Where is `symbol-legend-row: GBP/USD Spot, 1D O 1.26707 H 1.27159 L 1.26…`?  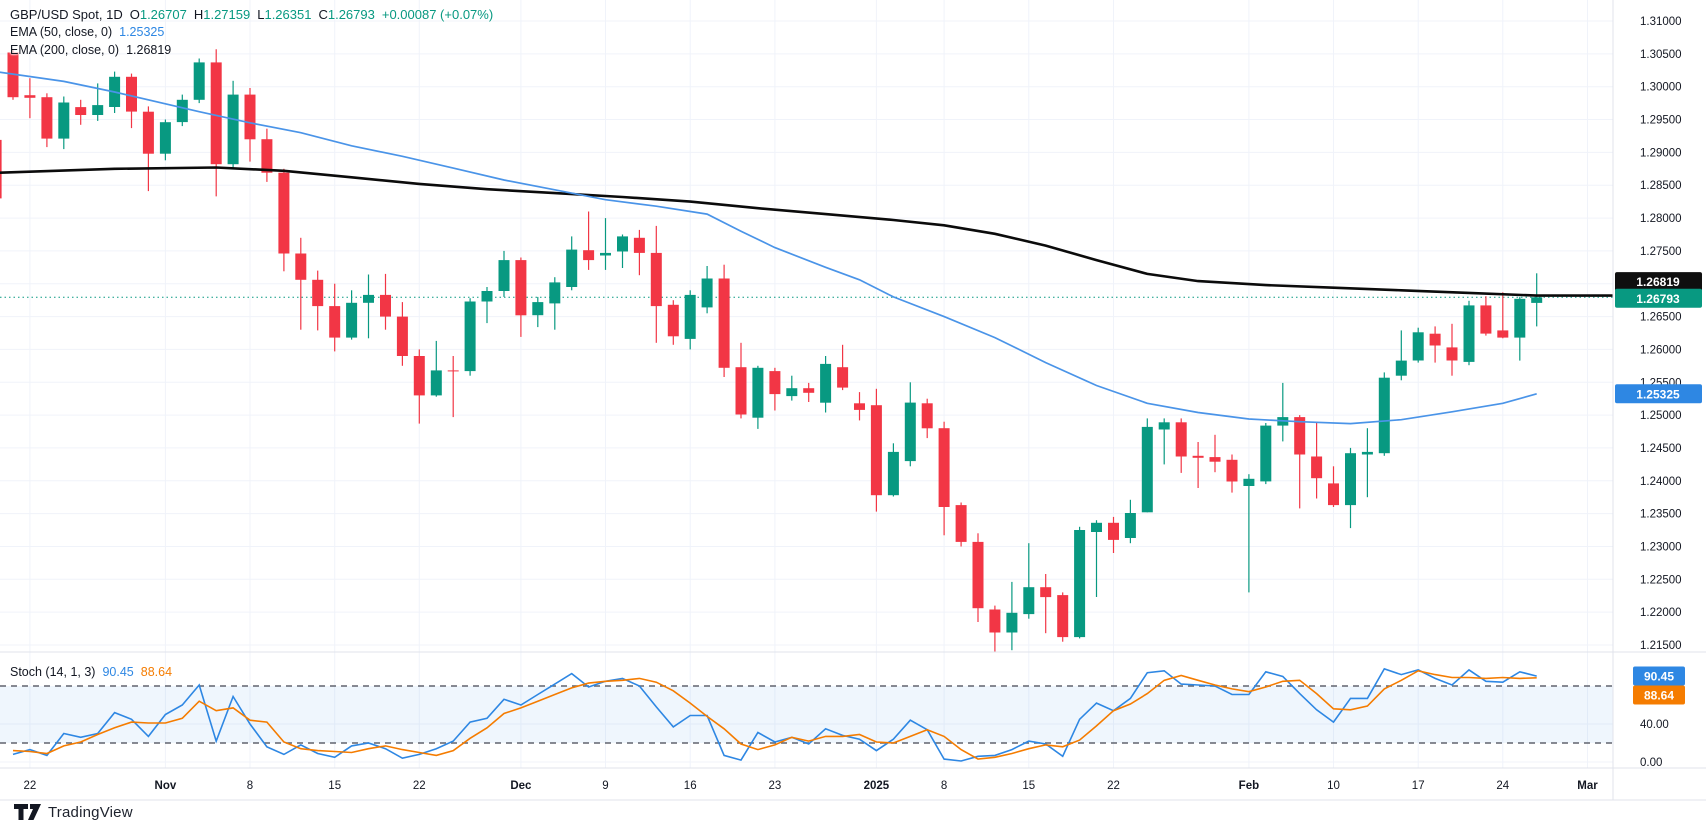
symbol-legend-row: GBP/USD Spot, 1D O 1.26707 H 1.27159 L 1.26… is located at coordinates (251, 14).